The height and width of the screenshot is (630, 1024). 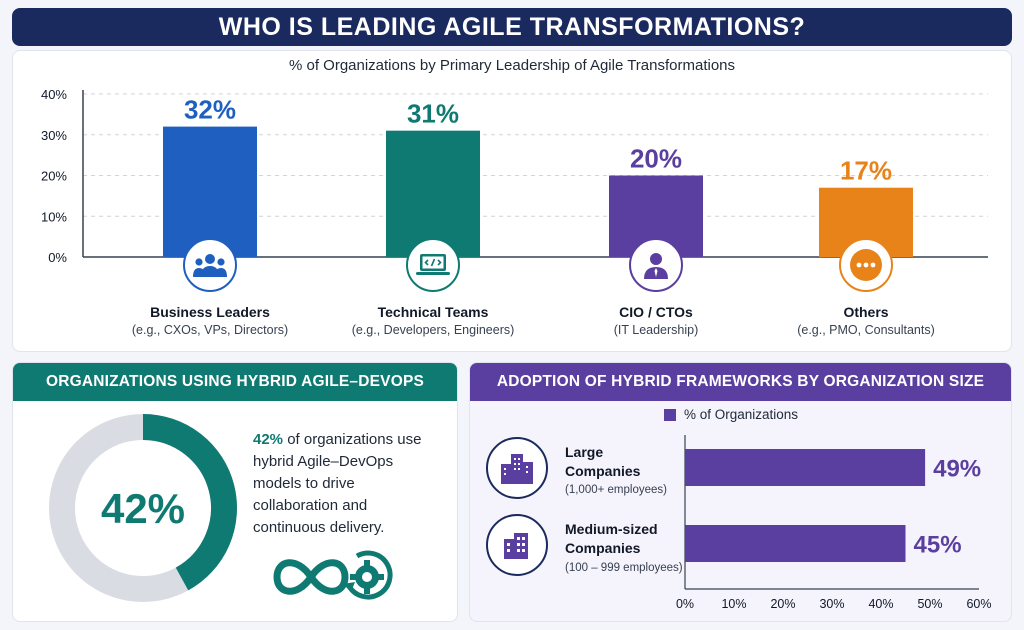 What do you see at coordinates (54, 176) in the screenshot?
I see `y-tick-label: 20%` at bounding box center [54, 176].